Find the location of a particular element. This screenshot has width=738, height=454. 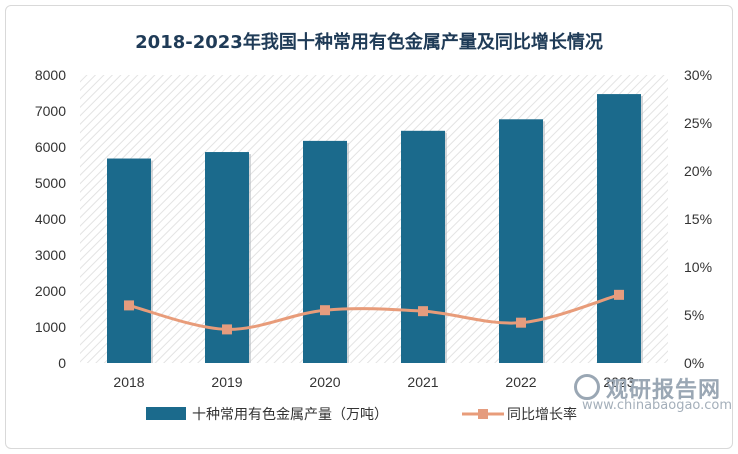

x-tick-label: 2020 is located at coordinates (324, 382).